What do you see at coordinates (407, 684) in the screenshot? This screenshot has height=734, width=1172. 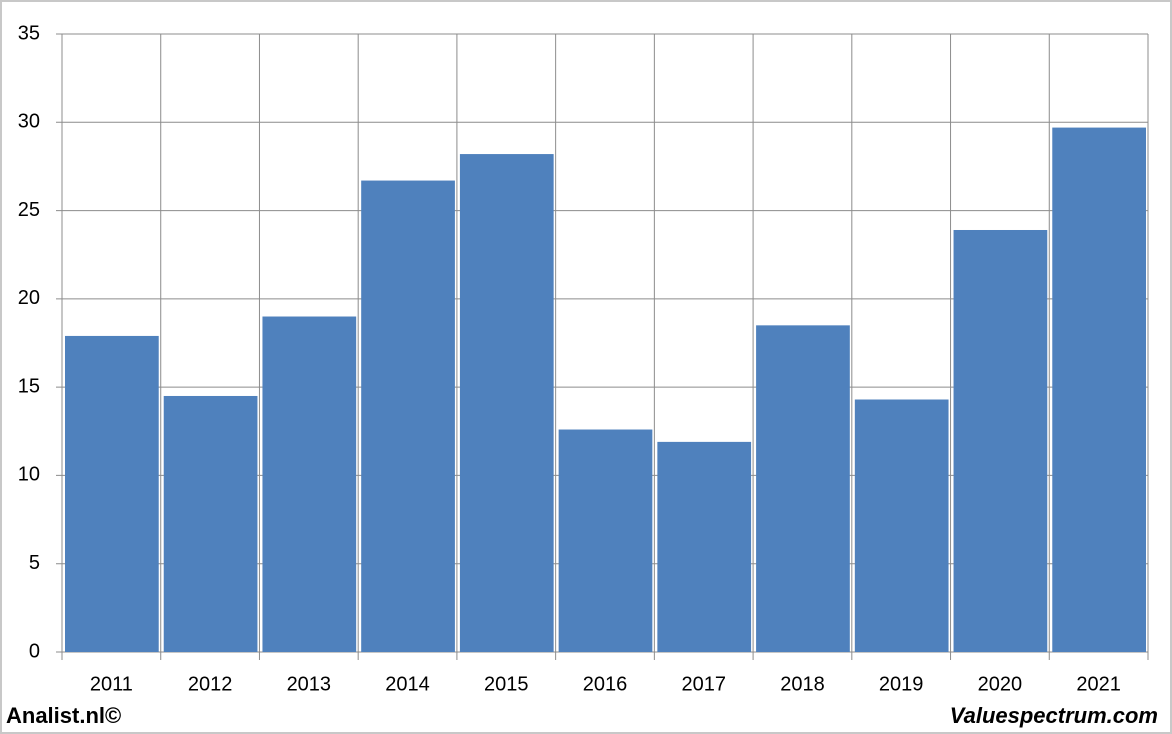 I see `x-tick-label: 2014` at bounding box center [407, 684].